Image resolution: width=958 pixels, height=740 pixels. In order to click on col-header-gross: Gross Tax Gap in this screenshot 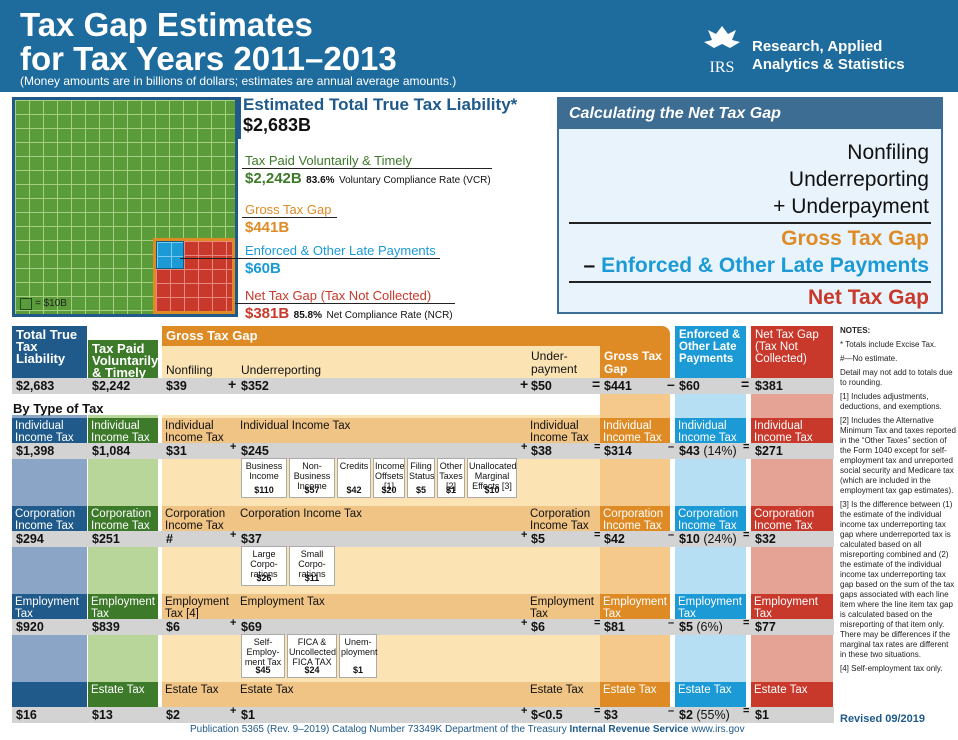, I will do `click(633, 362)`.